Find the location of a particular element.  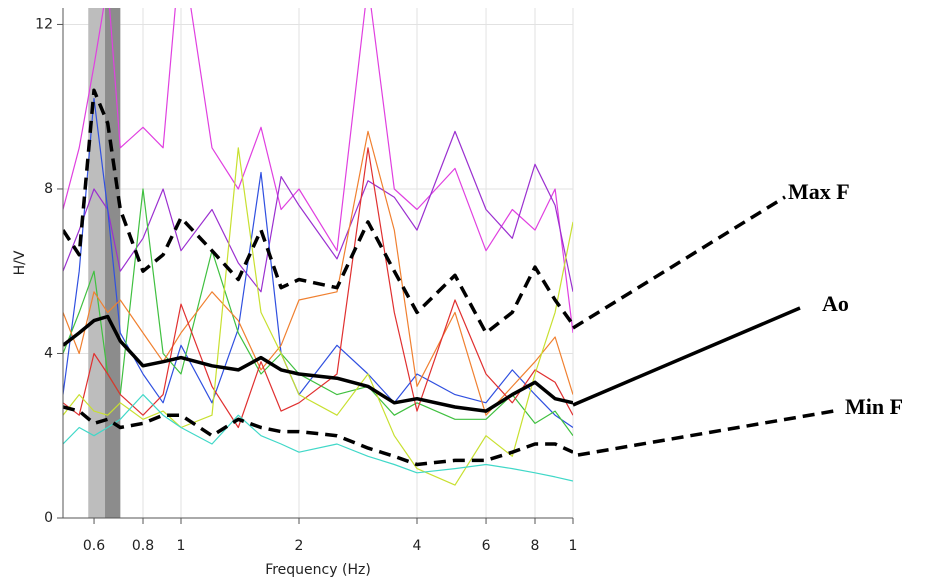

x-tick-label: 0.8 is located at coordinates (143, 546).